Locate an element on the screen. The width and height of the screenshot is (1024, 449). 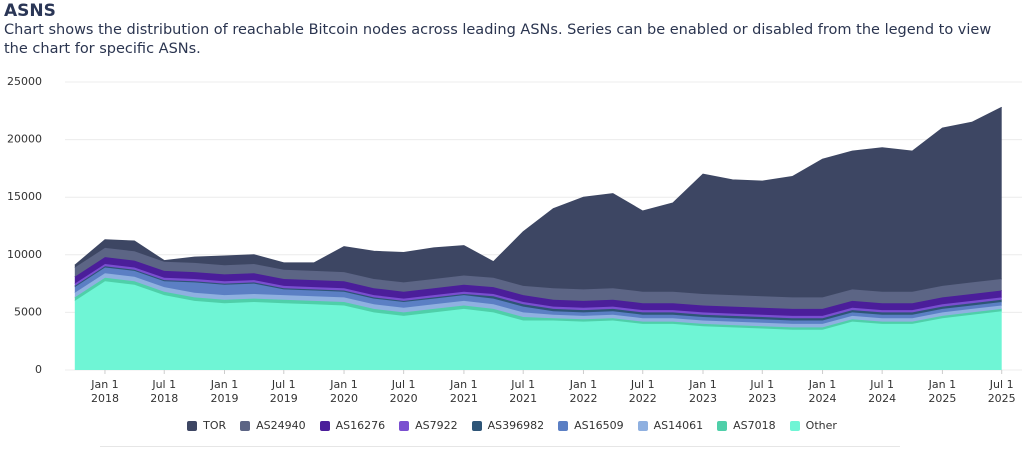
x-tick-label: Jan 1 2020 is located at coordinates (344, 391).